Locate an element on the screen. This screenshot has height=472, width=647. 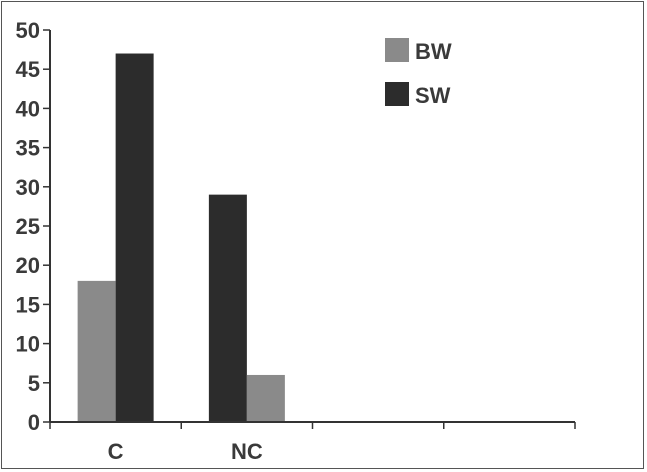
x-category-label: NC is located at coordinates (247, 451).